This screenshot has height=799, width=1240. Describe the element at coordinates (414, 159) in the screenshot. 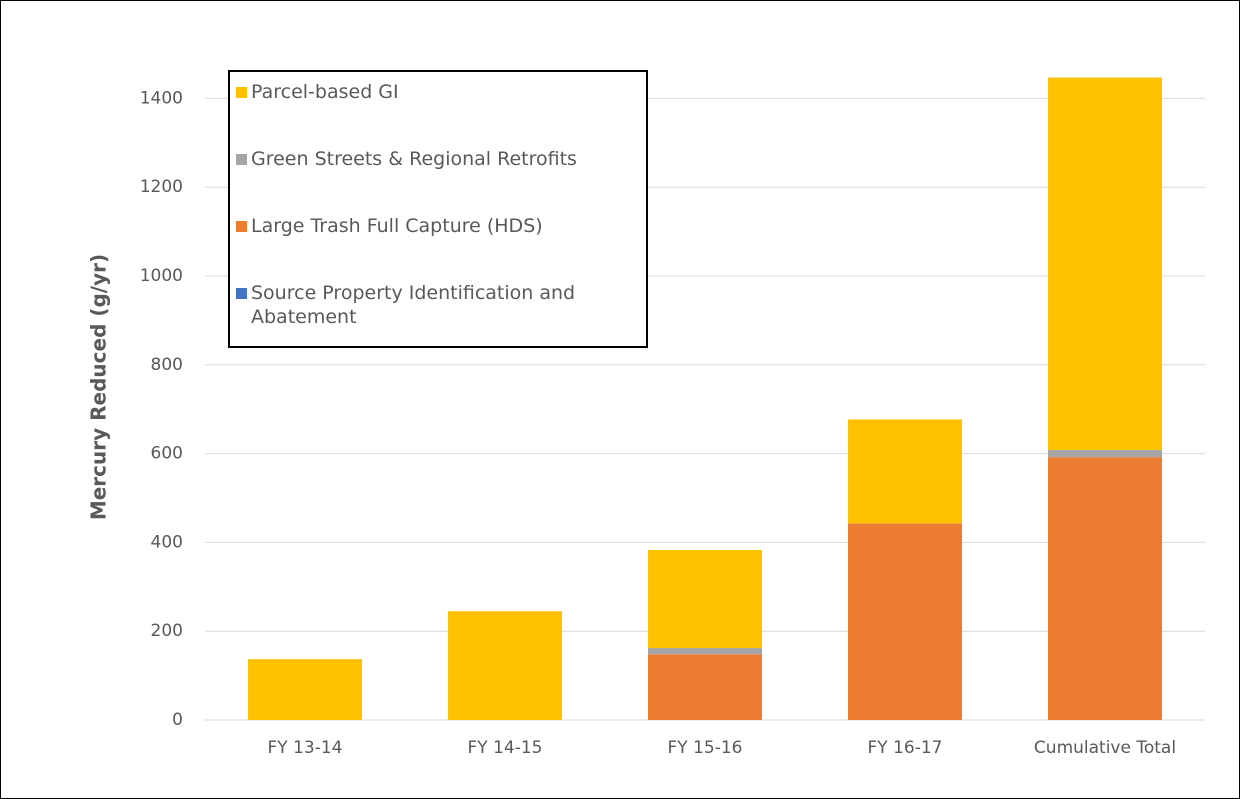

I see `legend-label: Green Streets & Regional Retrofits` at that location.